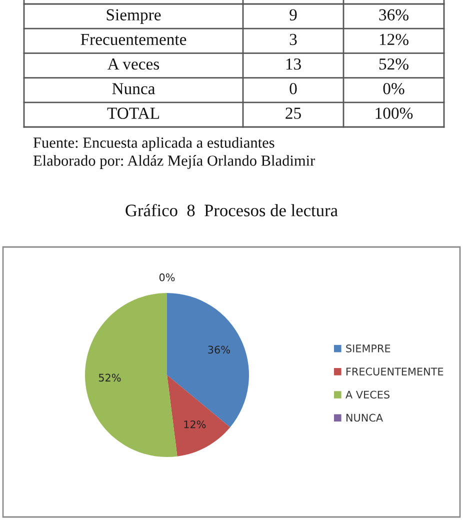 The width and height of the screenshot is (463, 520). Describe the element at coordinates (394, 113) in the screenshot. I see `data-label: 100%` at that location.